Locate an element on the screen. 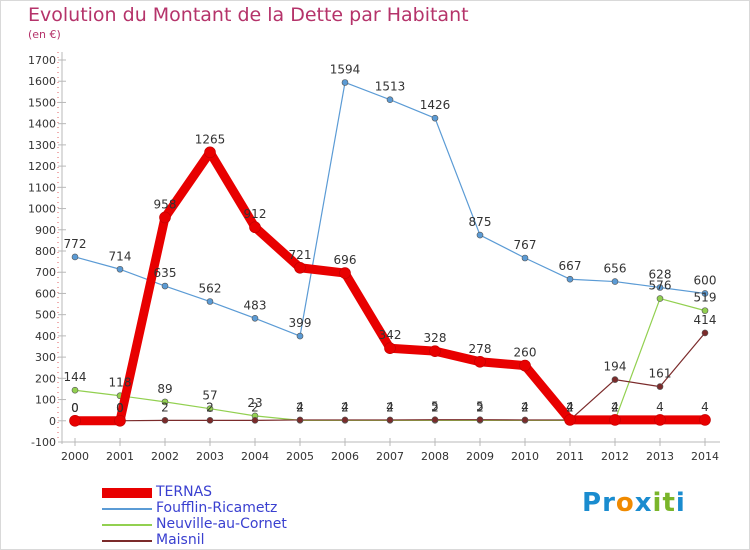  data-label: 23 is located at coordinates (254, 403).